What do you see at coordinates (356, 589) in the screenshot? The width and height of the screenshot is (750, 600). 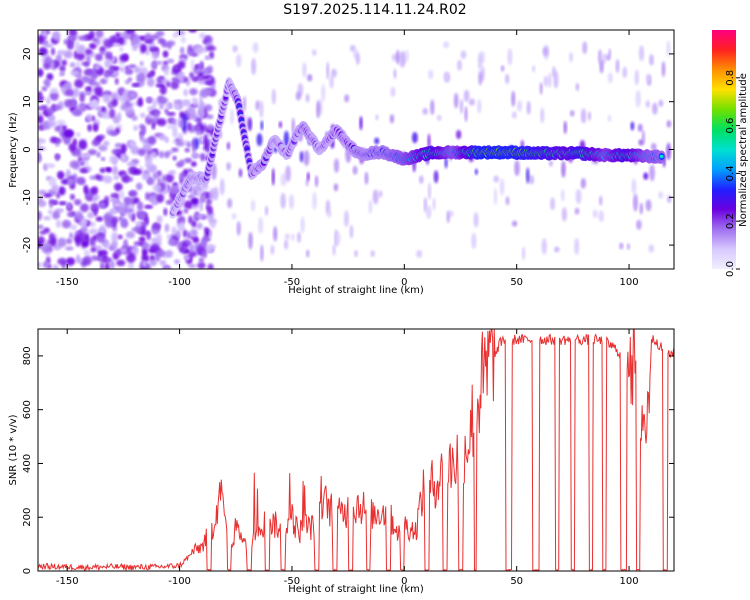 I see `snr-x-label: Height of straight line (km)` at bounding box center [356, 589].